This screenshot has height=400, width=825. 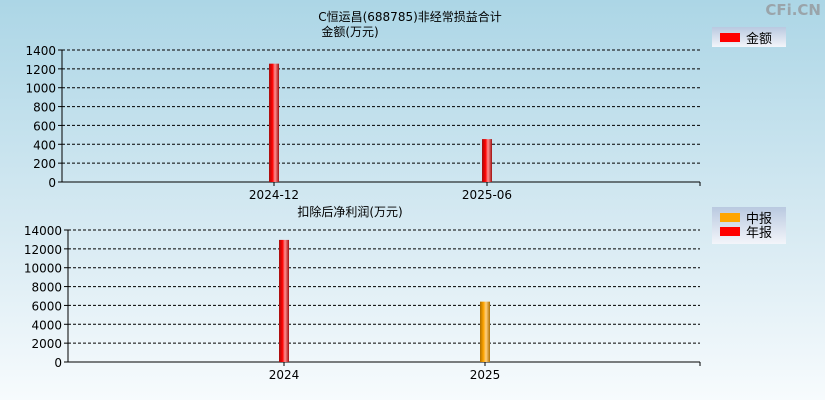 I want to click on y-tick-label: 1000, so click(x=40, y=89).